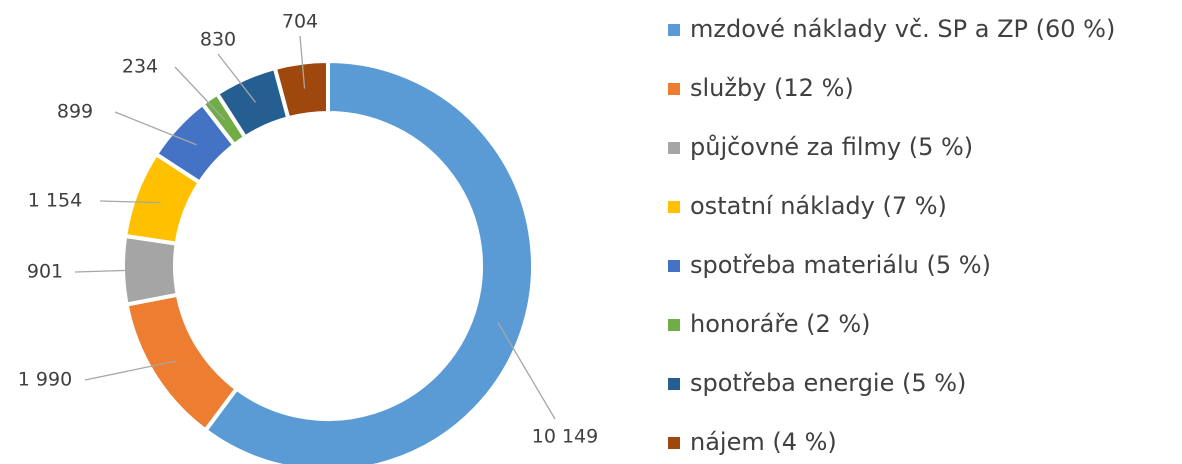 This screenshot has width=1182, height=464. Describe the element at coordinates (780, 324) in the screenshot. I see `legend-label: honoráře (2 %)` at that location.